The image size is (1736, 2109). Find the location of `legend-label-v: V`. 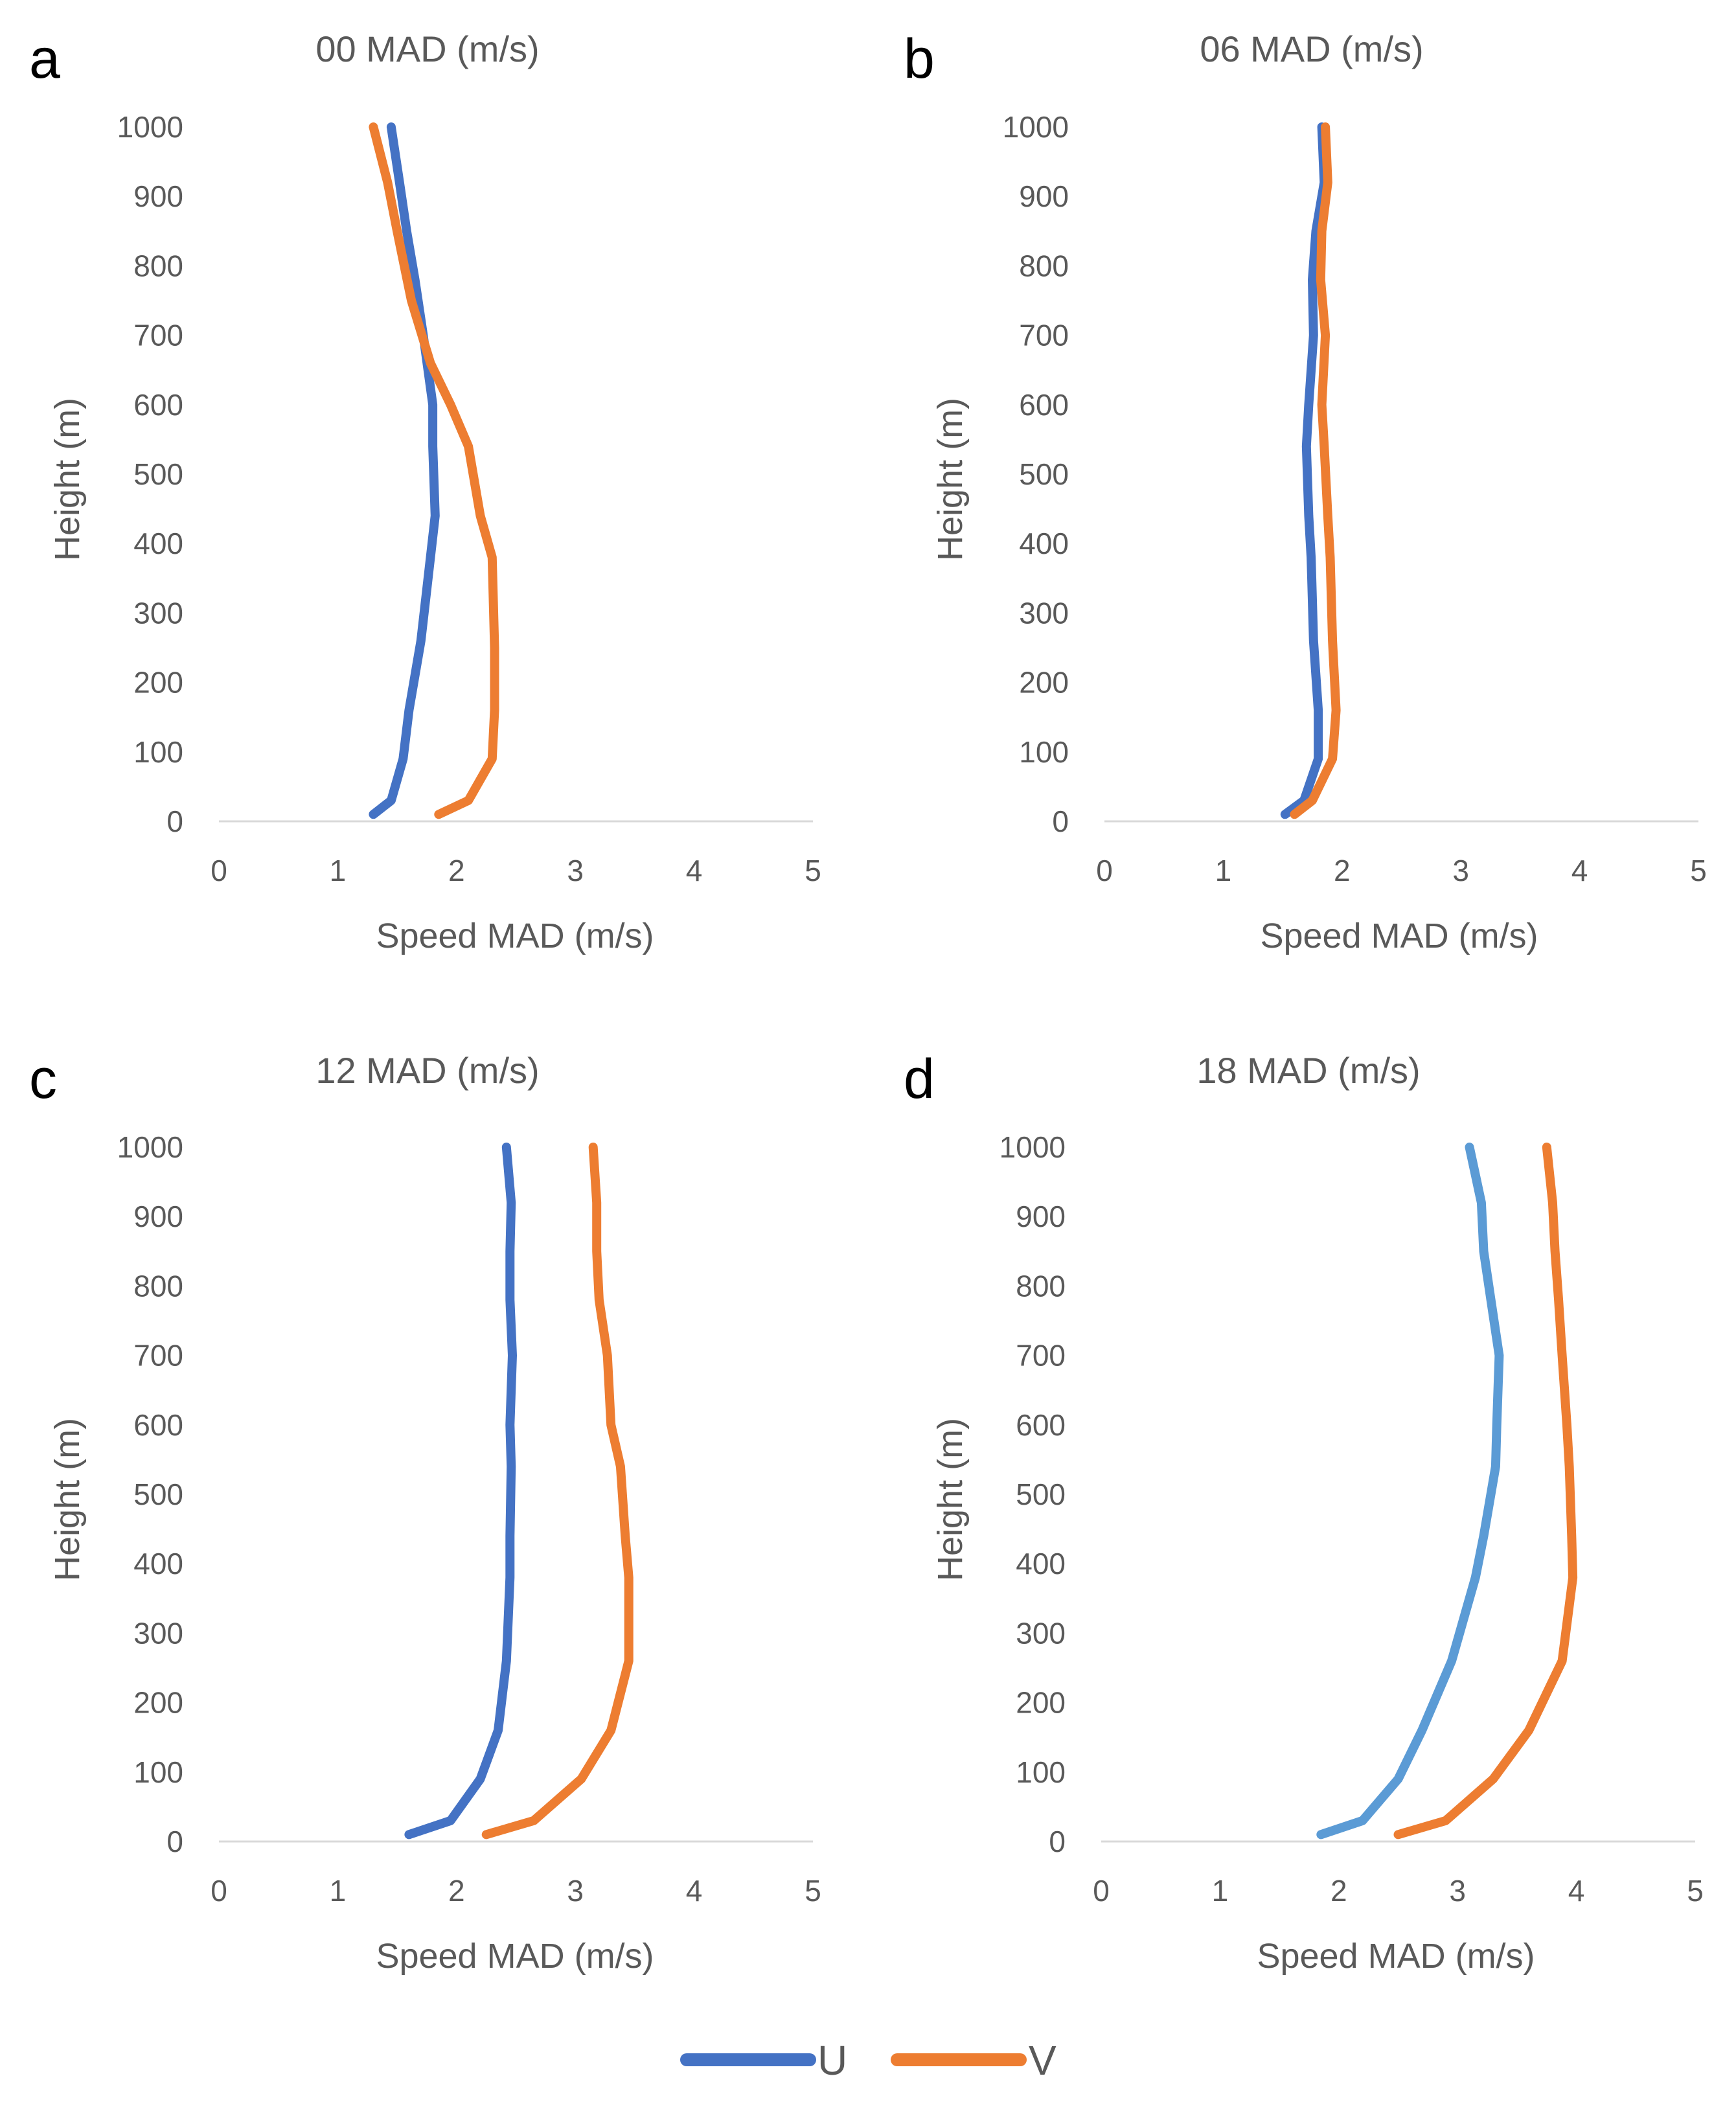

legend-label-v: V is located at coordinates (1042, 2060).